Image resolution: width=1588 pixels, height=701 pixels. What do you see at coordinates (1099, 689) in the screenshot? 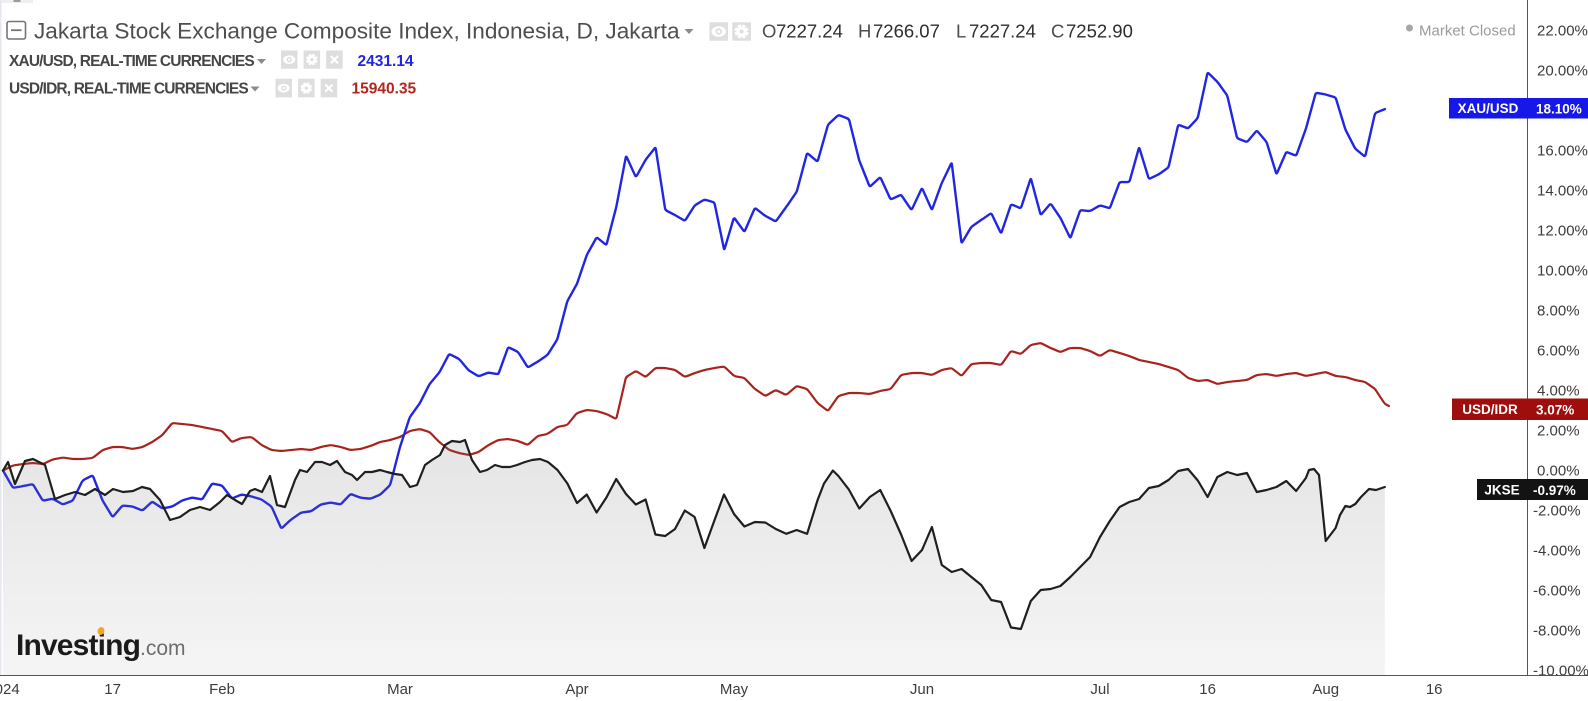
I see `svg-text: Jul` at bounding box center [1099, 689].